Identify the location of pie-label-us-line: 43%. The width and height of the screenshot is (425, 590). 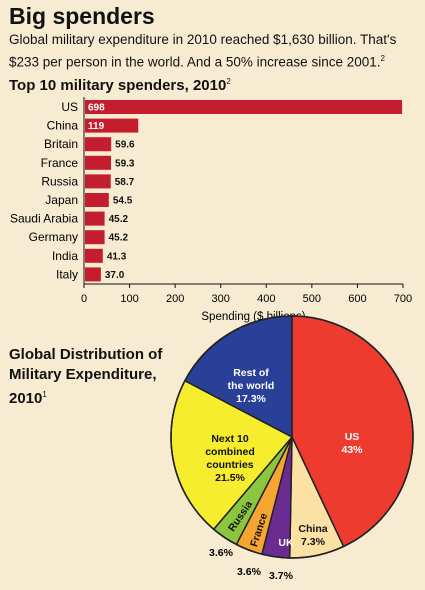
(352, 450).